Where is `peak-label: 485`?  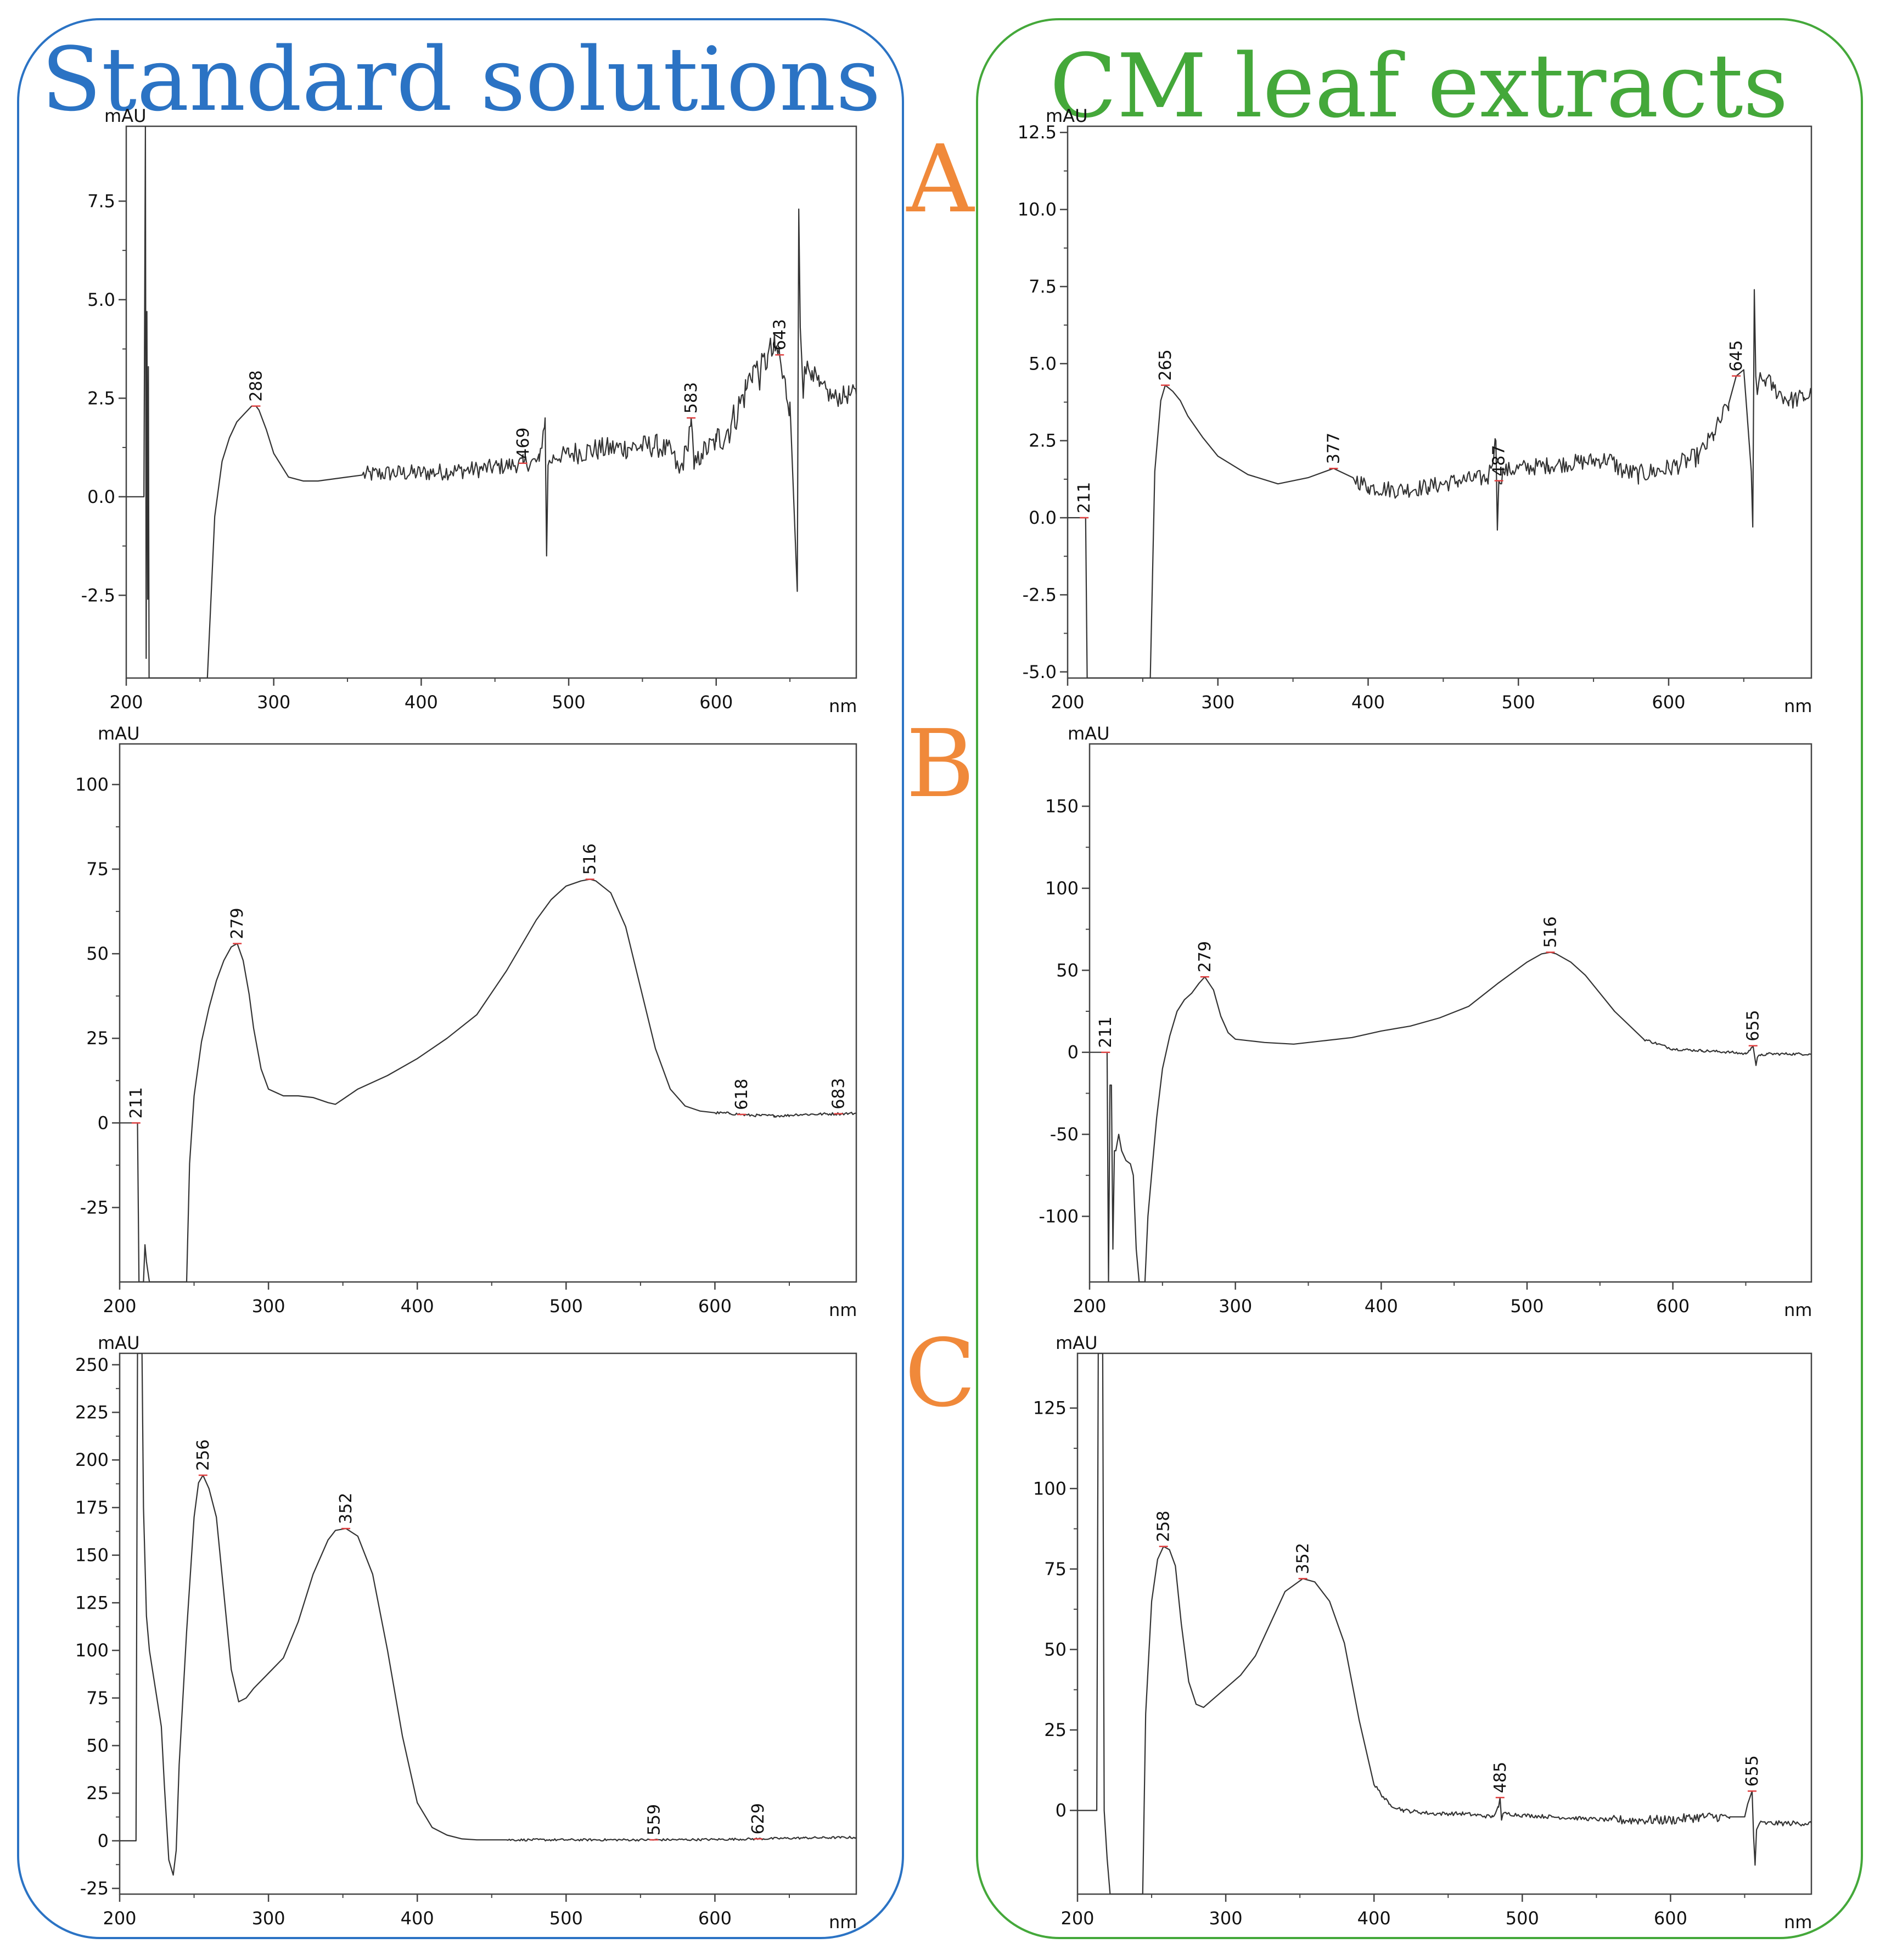 peak-label: 485 is located at coordinates (1501, 1778).